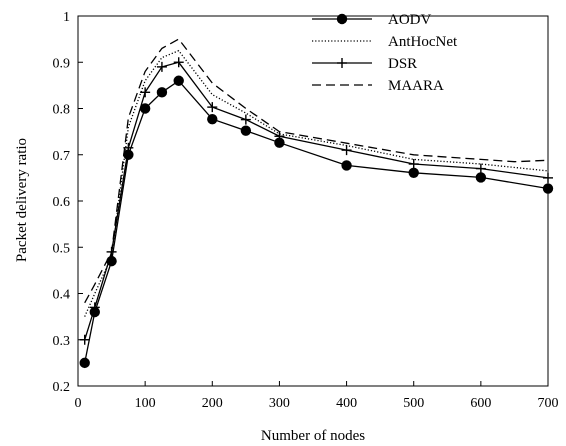  I want to click on y-tick-label: 1, so click(66, 17).